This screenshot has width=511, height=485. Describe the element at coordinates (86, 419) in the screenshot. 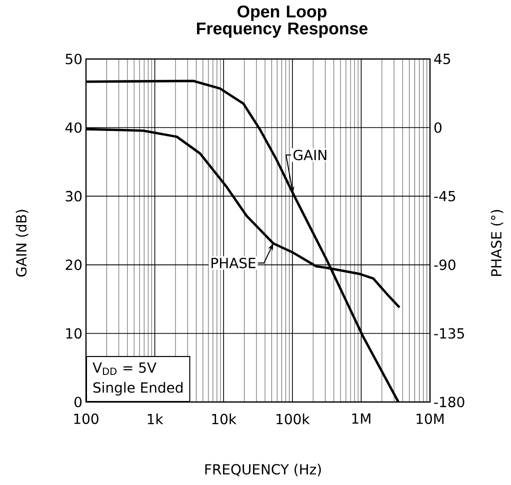

I see `x-tick-label: 100` at that location.